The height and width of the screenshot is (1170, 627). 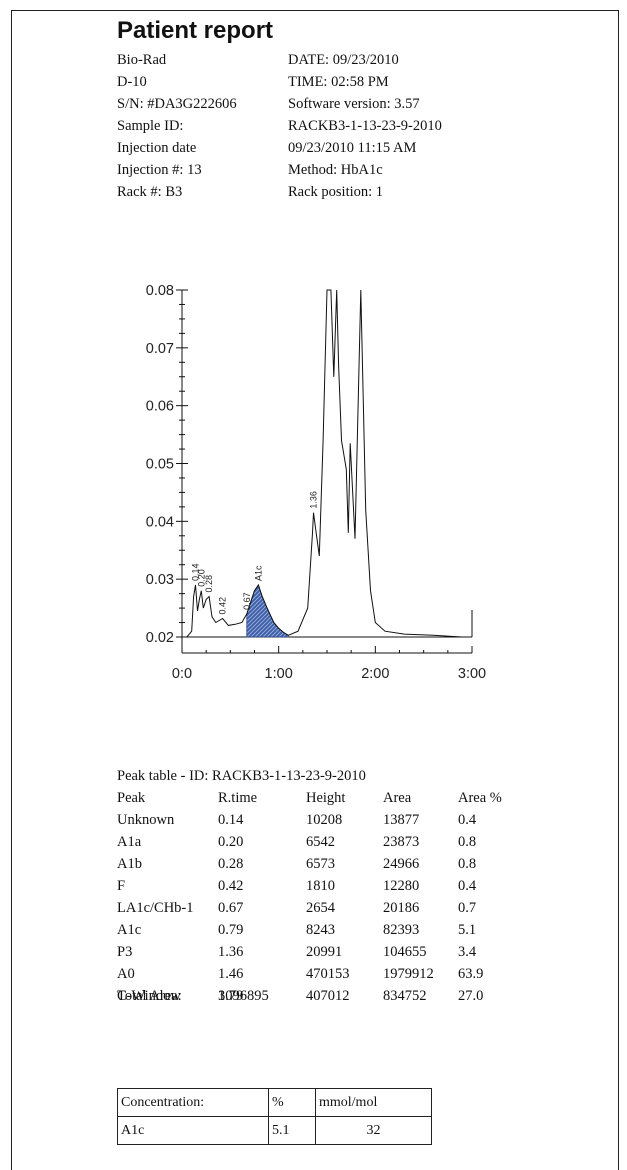 I want to click on peak-table-cell: P3, so click(x=125, y=952).